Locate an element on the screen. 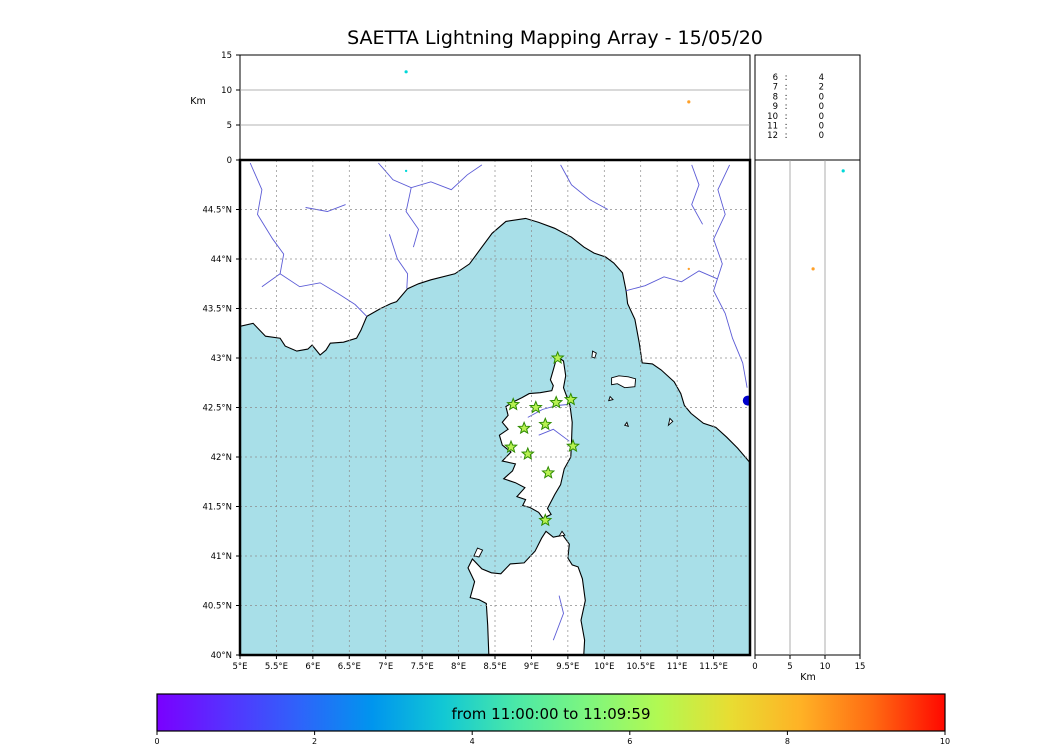 This screenshot has width=1050, height=750. colorbar-tick-label: 4 is located at coordinates (472, 741).